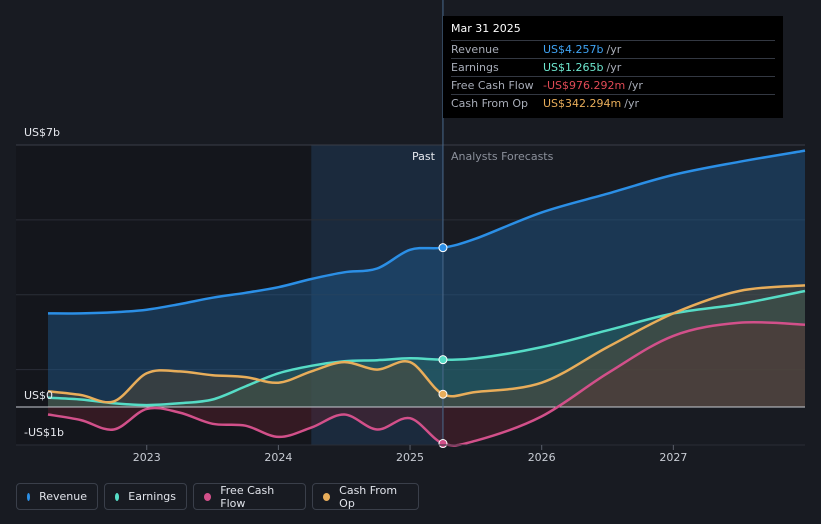 This screenshot has height=524, width=821. What do you see at coordinates (443, 248) in the screenshot?
I see `point-revenue` at bounding box center [443, 248].